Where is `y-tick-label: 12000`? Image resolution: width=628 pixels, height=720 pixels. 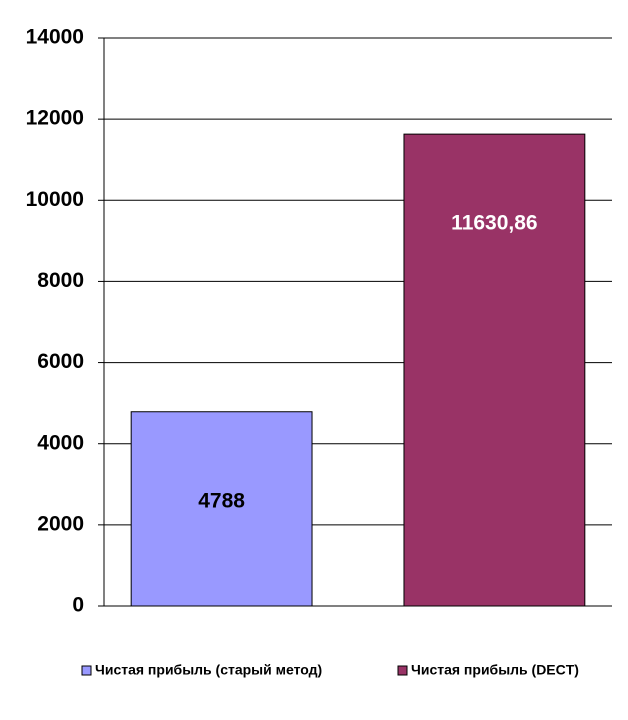
y-tick-label: 12000 is located at coordinates (55, 118).